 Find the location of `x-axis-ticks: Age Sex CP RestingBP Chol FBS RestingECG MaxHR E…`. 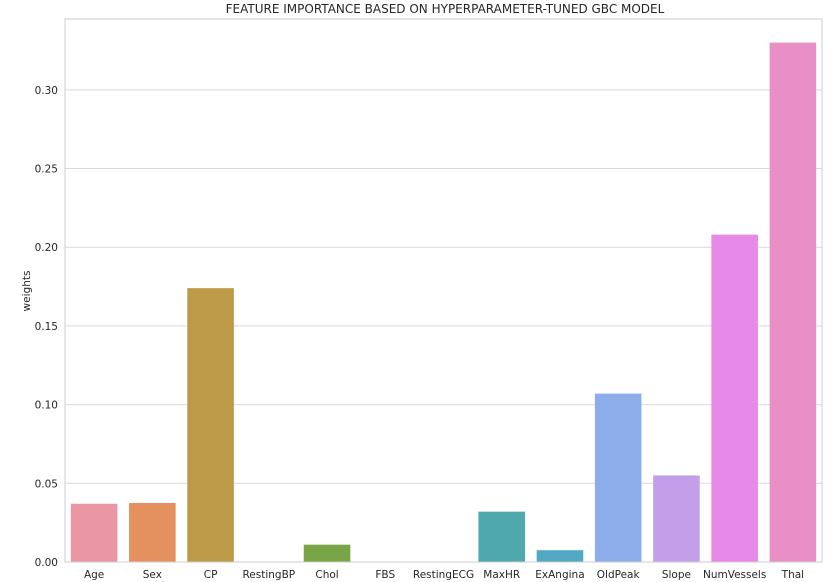

x-axis-ticks: Age Sex CP RestingBP Chol FBS RestingECG MaxHR E… is located at coordinates (444, 575).